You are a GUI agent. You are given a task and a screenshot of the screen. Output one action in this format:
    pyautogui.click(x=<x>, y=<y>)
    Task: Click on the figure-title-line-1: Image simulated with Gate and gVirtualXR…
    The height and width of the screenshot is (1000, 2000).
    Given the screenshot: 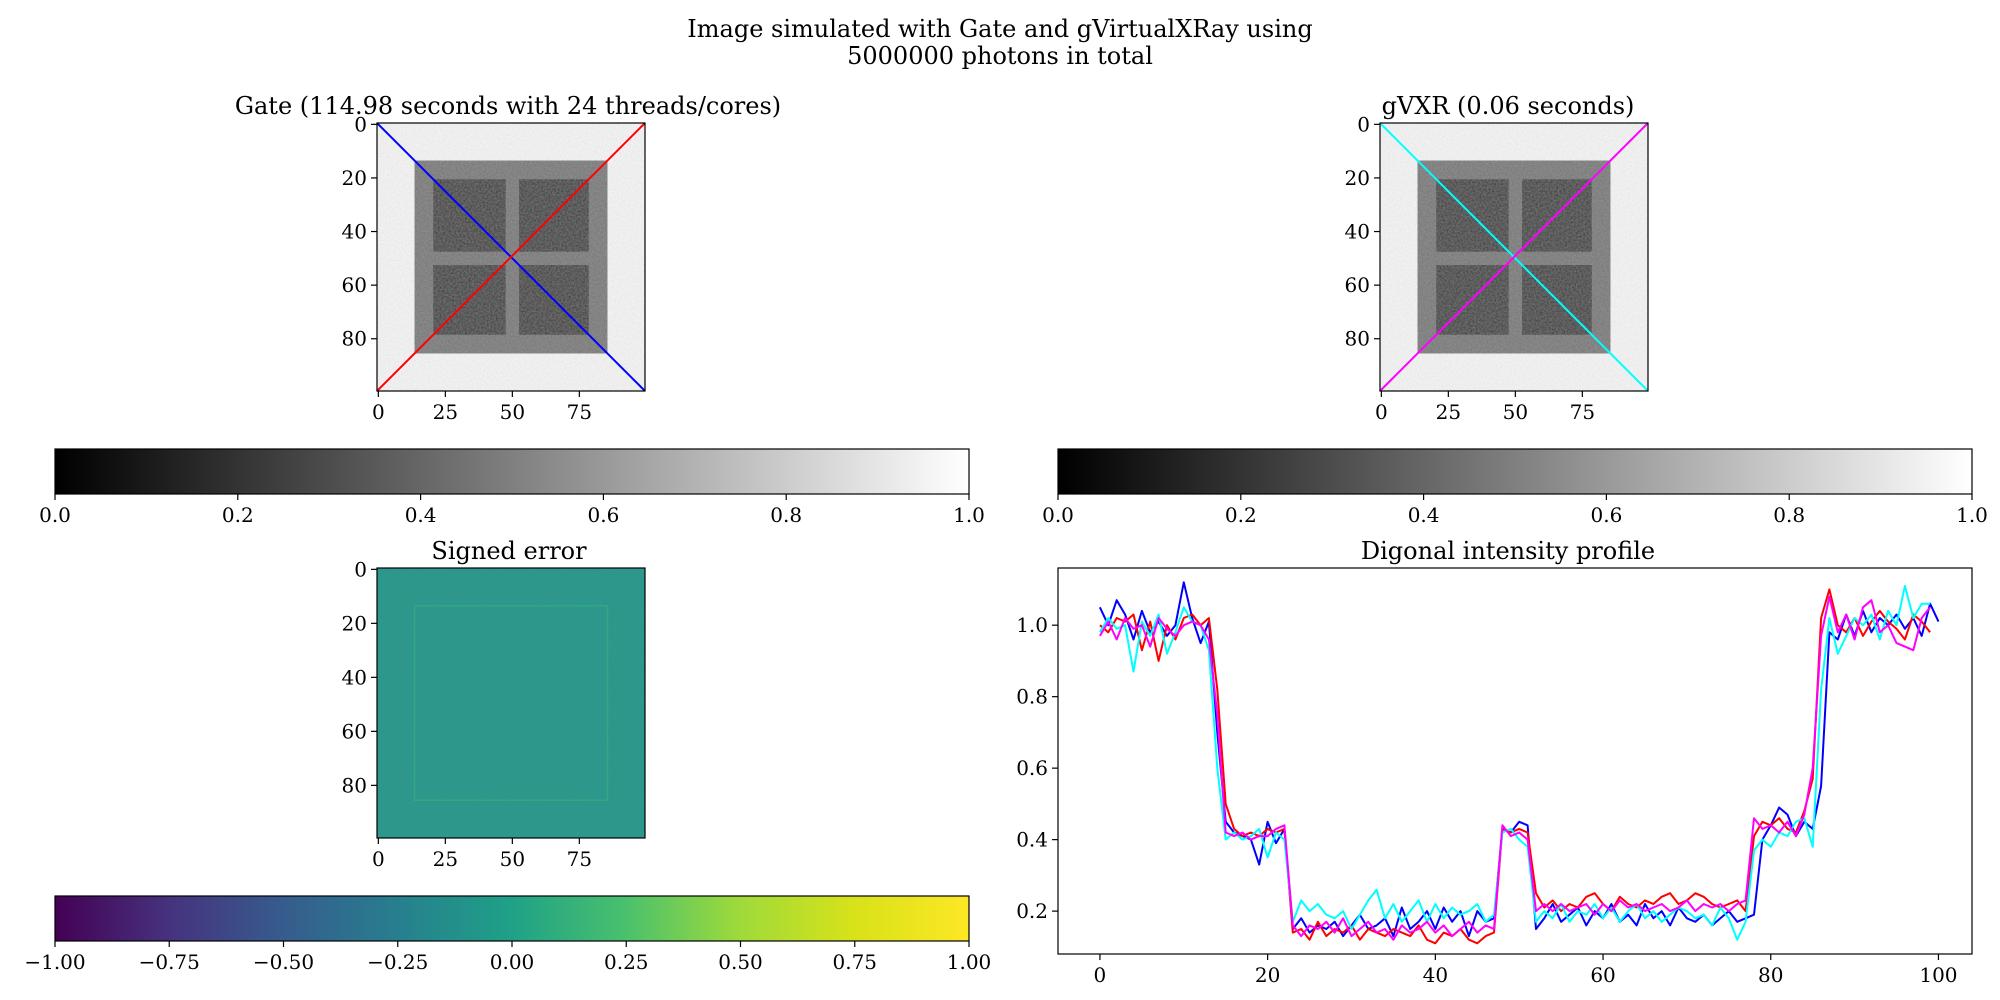 What is the action you would take?
    pyautogui.click(x=999, y=29)
    